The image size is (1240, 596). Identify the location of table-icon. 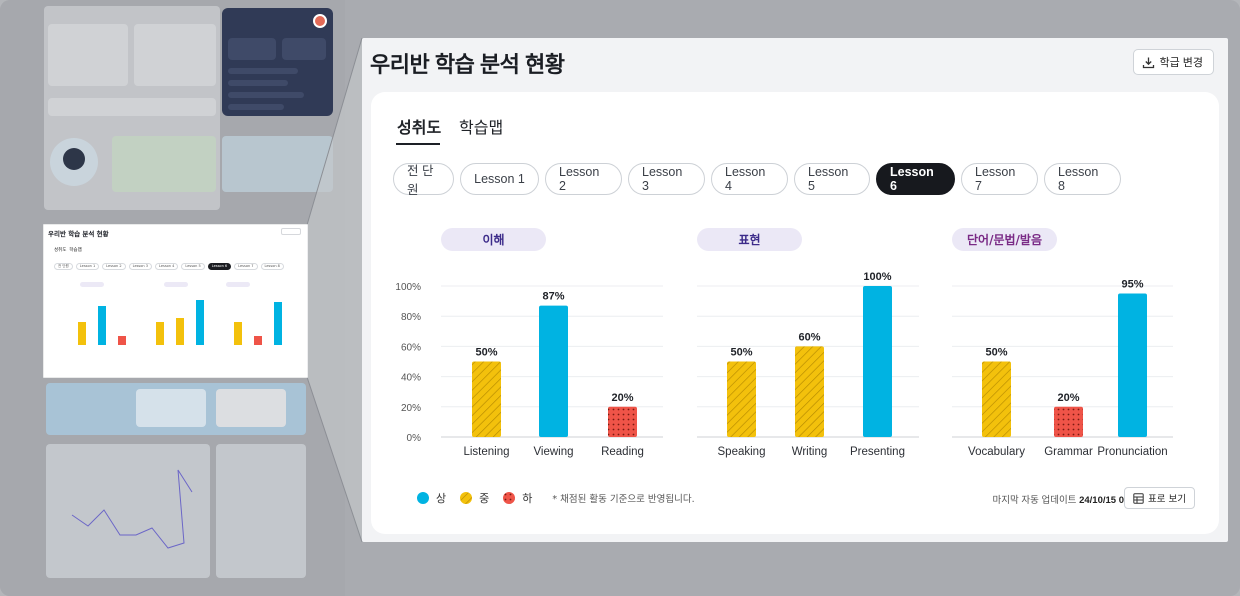
(1138, 498).